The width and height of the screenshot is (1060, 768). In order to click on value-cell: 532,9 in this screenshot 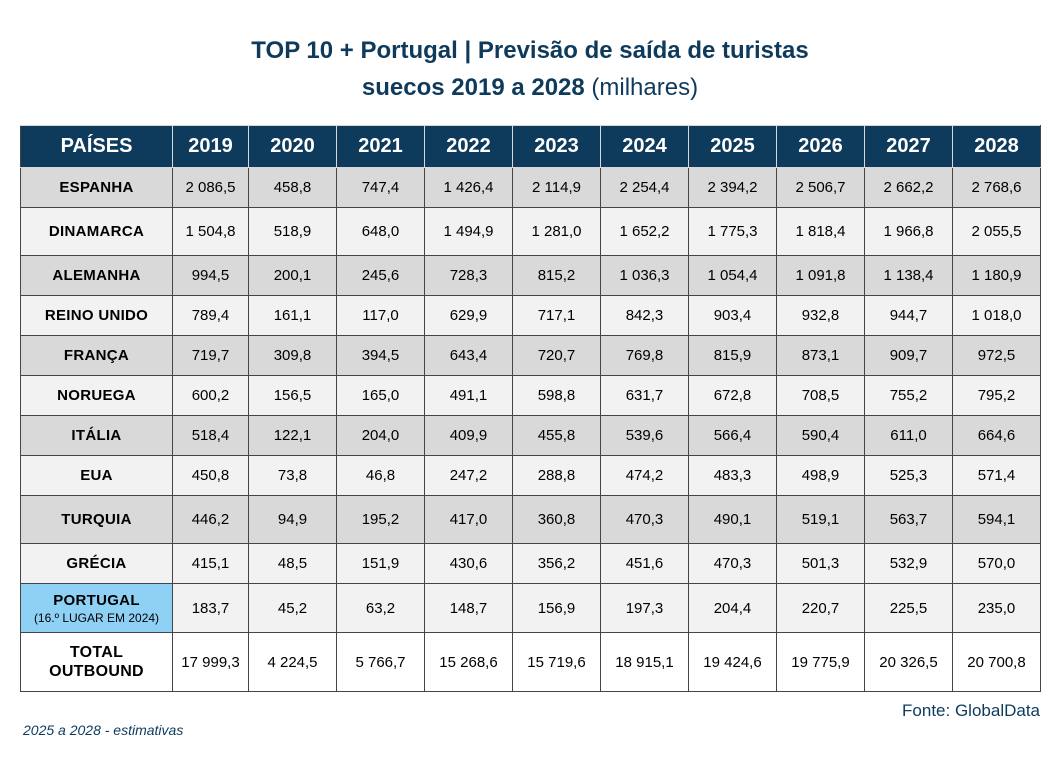, I will do `click(908, 563)`.